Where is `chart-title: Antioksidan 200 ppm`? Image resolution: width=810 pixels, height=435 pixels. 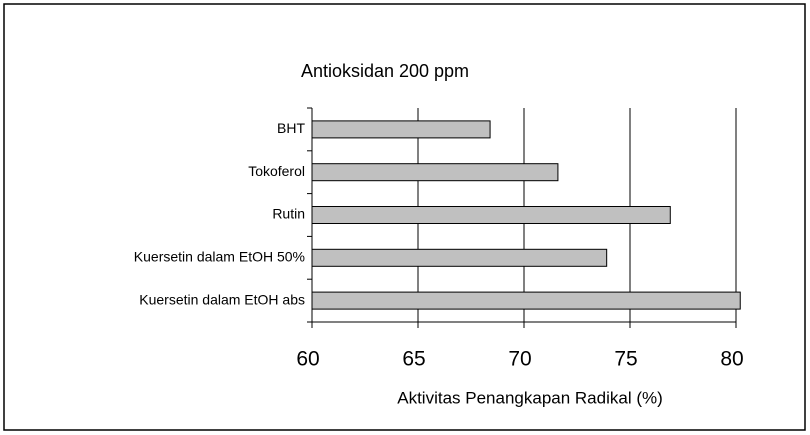 chart-title: Antioksidan 200 ppm is located at coordinates (385, 71).